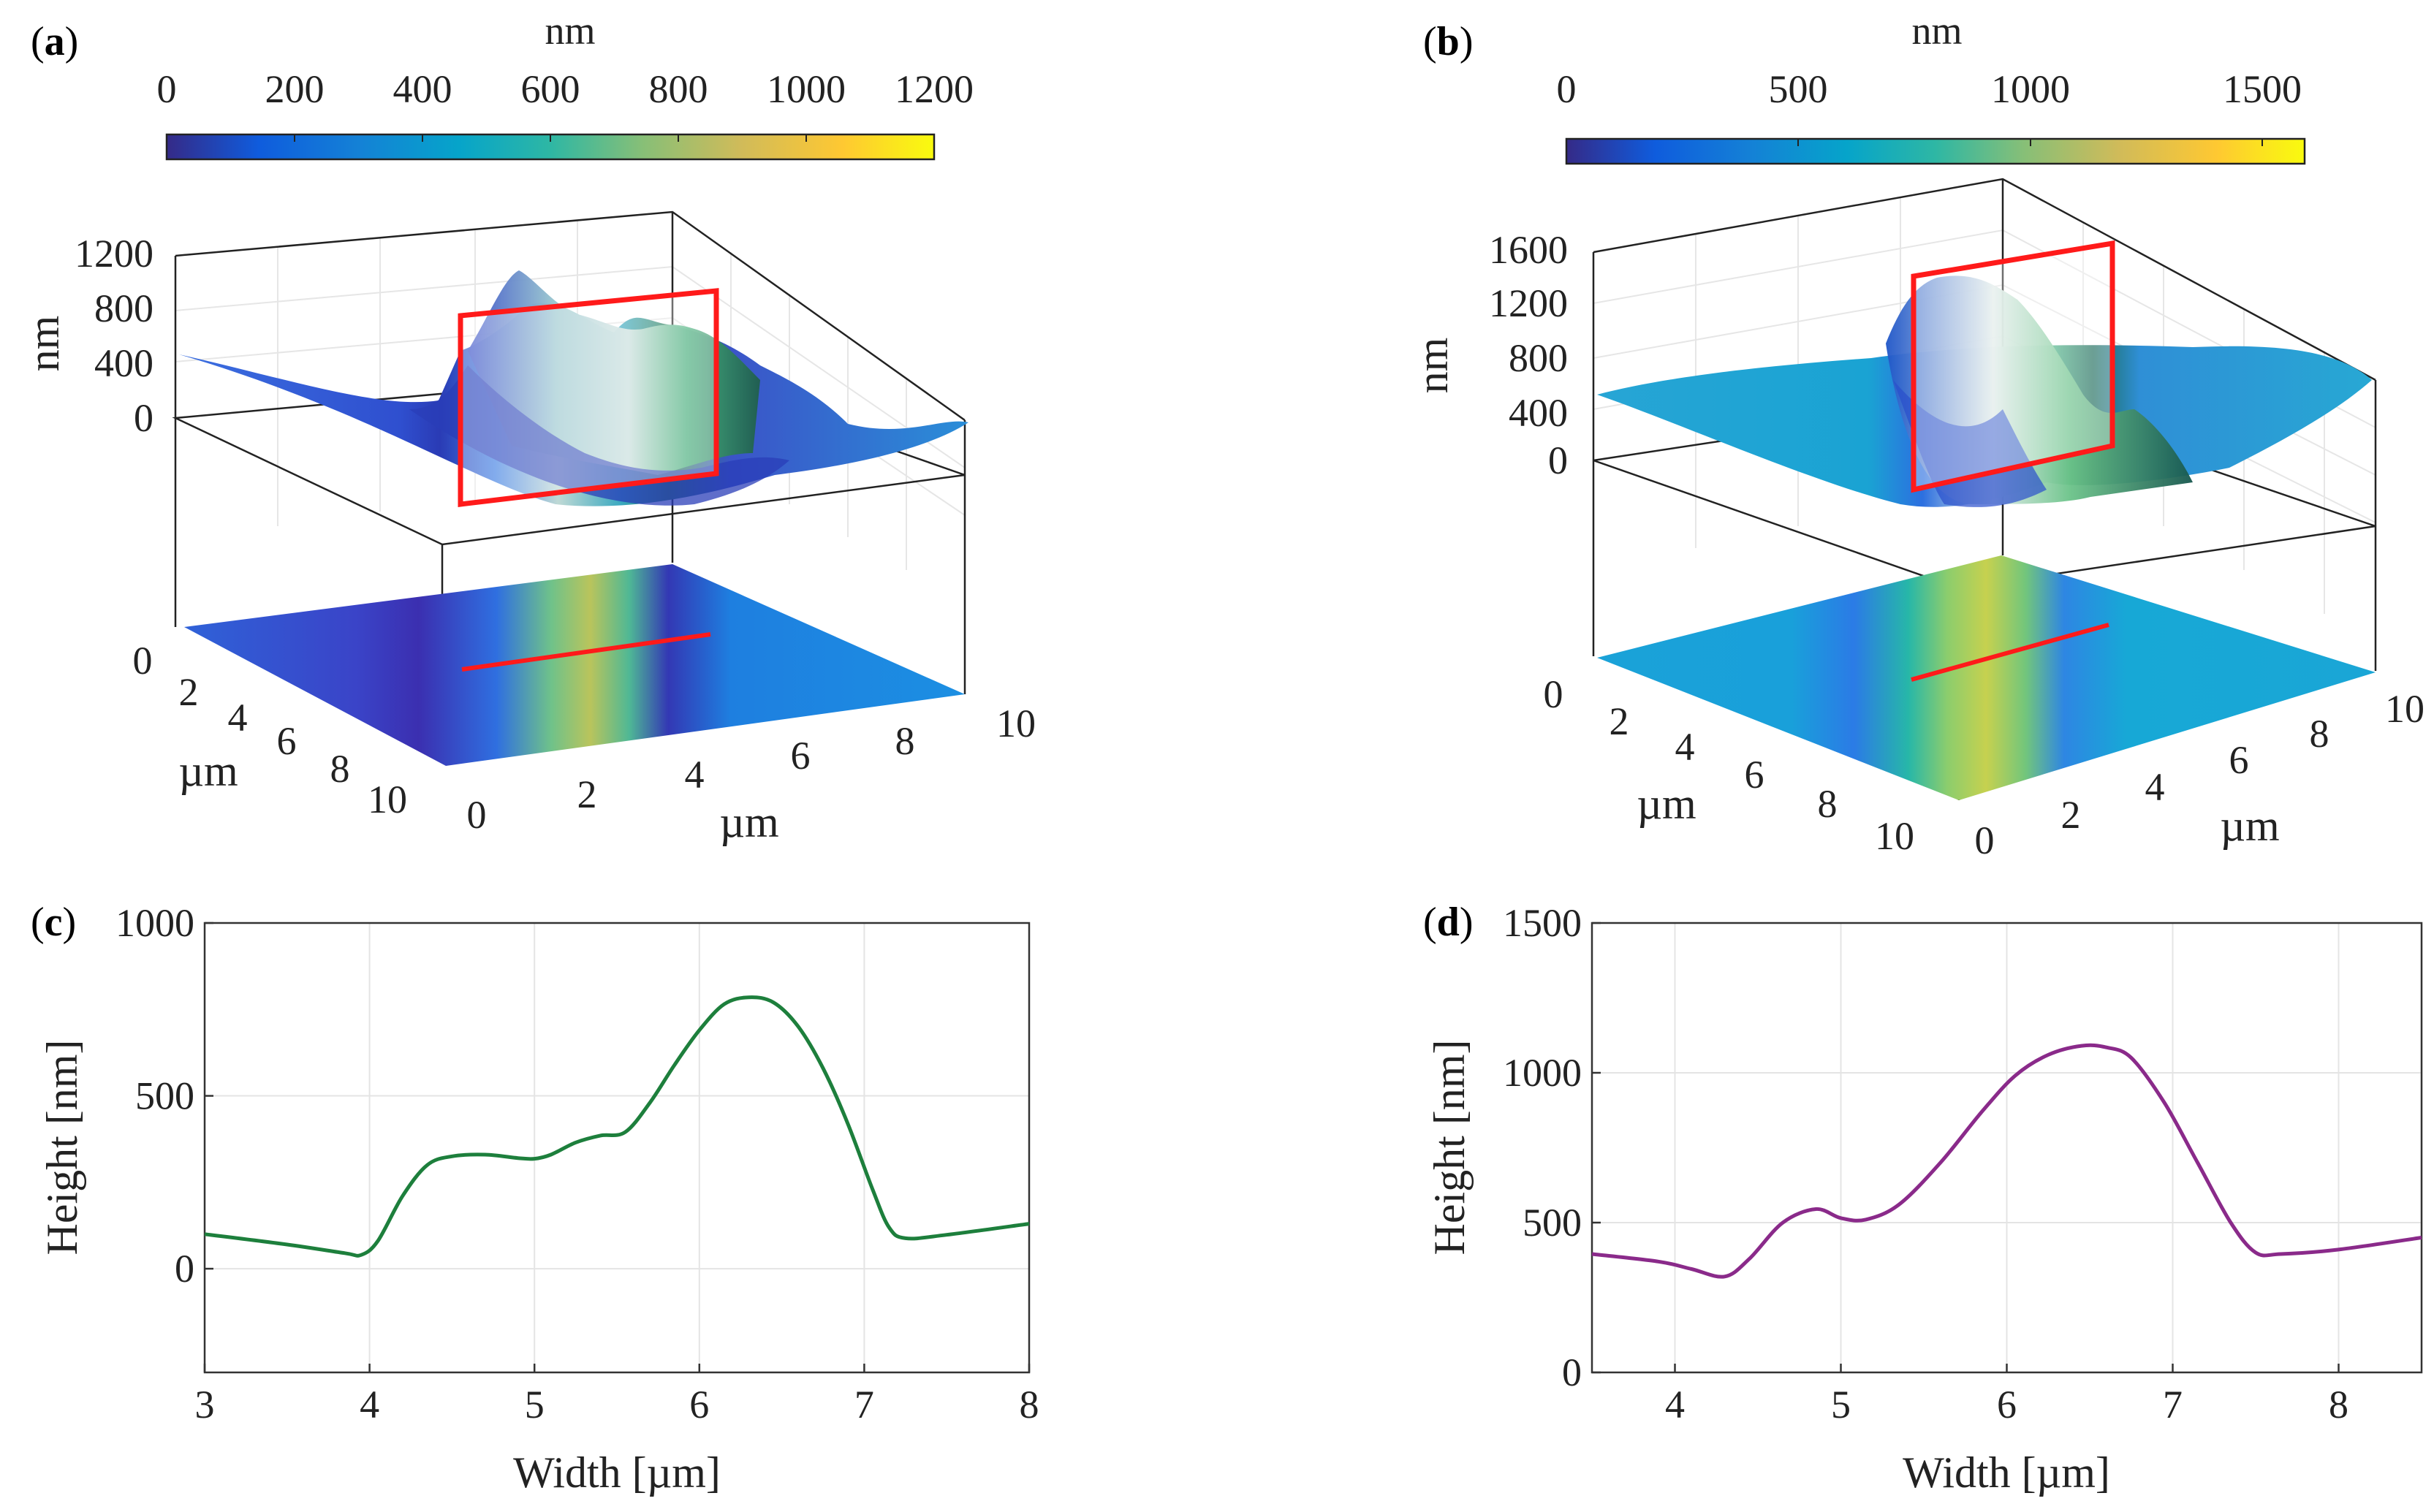 This screenshot has height=1512, width=2434. Describe the element at coordinates (189, 692) in the screenshot. I see `yaxis-a-tick-1: 2` at that location.